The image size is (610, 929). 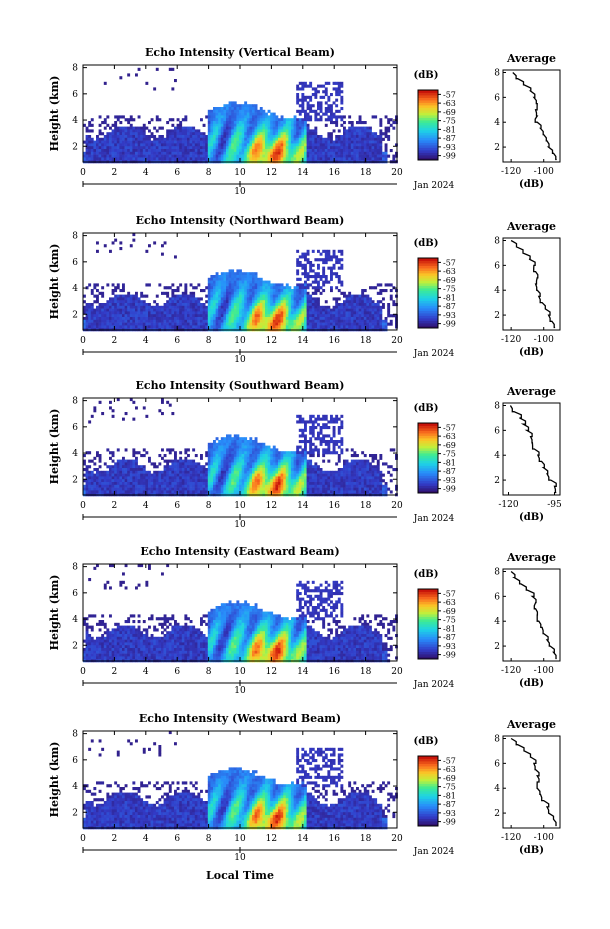 I want to click on heatmap-cells, so click(x=240, y=447).